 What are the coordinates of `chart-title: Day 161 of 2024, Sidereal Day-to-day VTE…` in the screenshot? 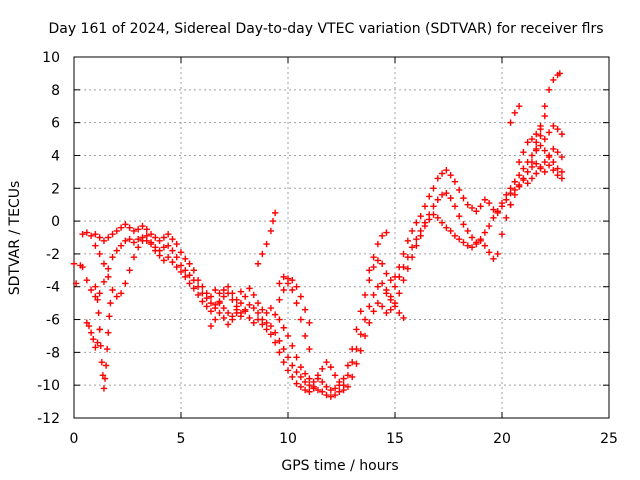 It's located at (325, 29).